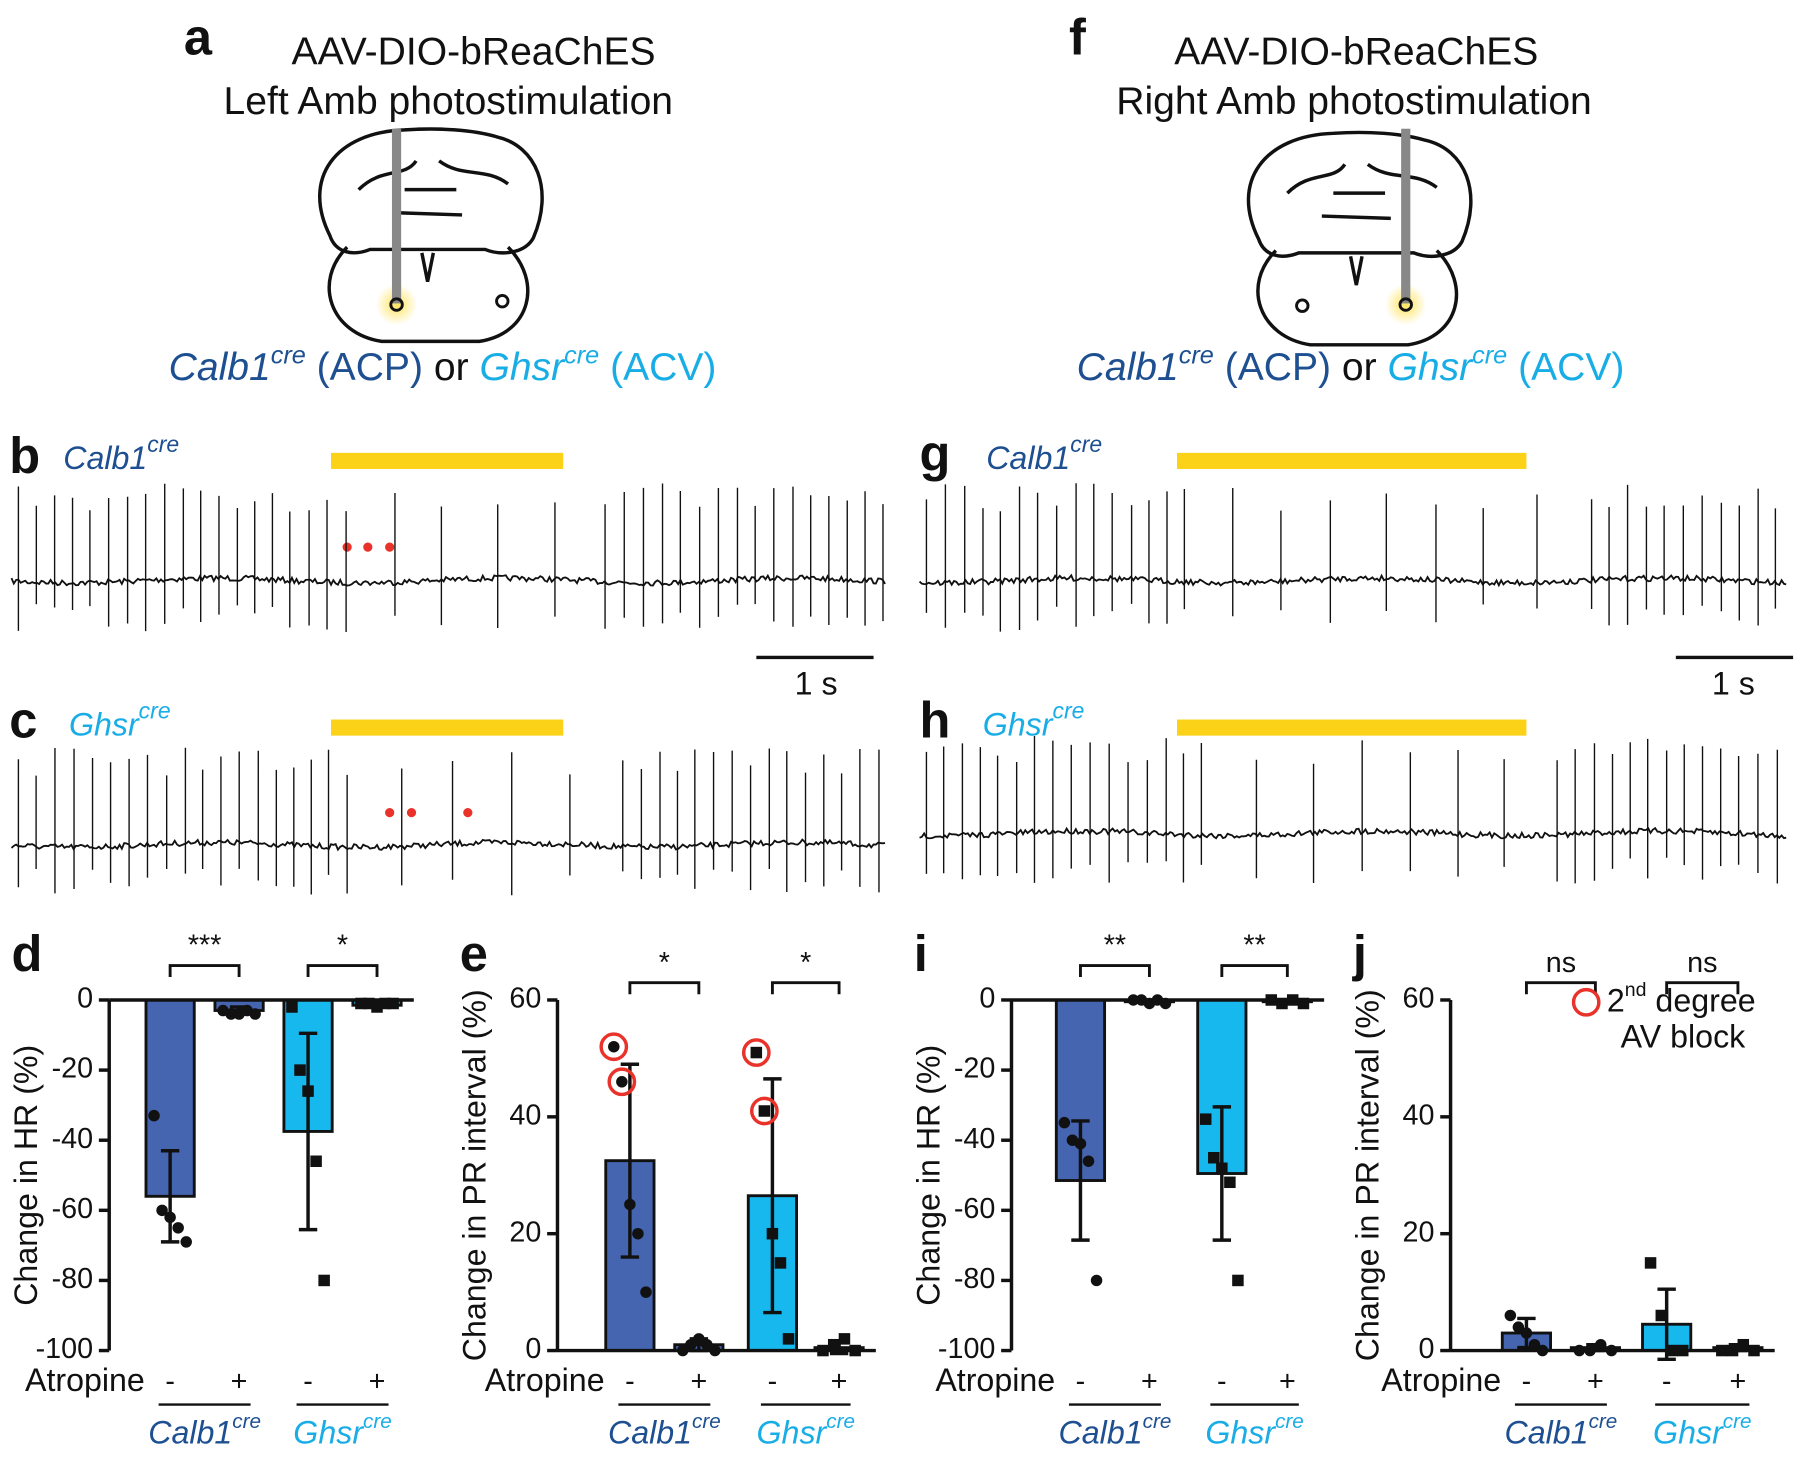 The height and width of the screenshot is (1459, 1800). I want to click on or: or, so click(1359, 367).